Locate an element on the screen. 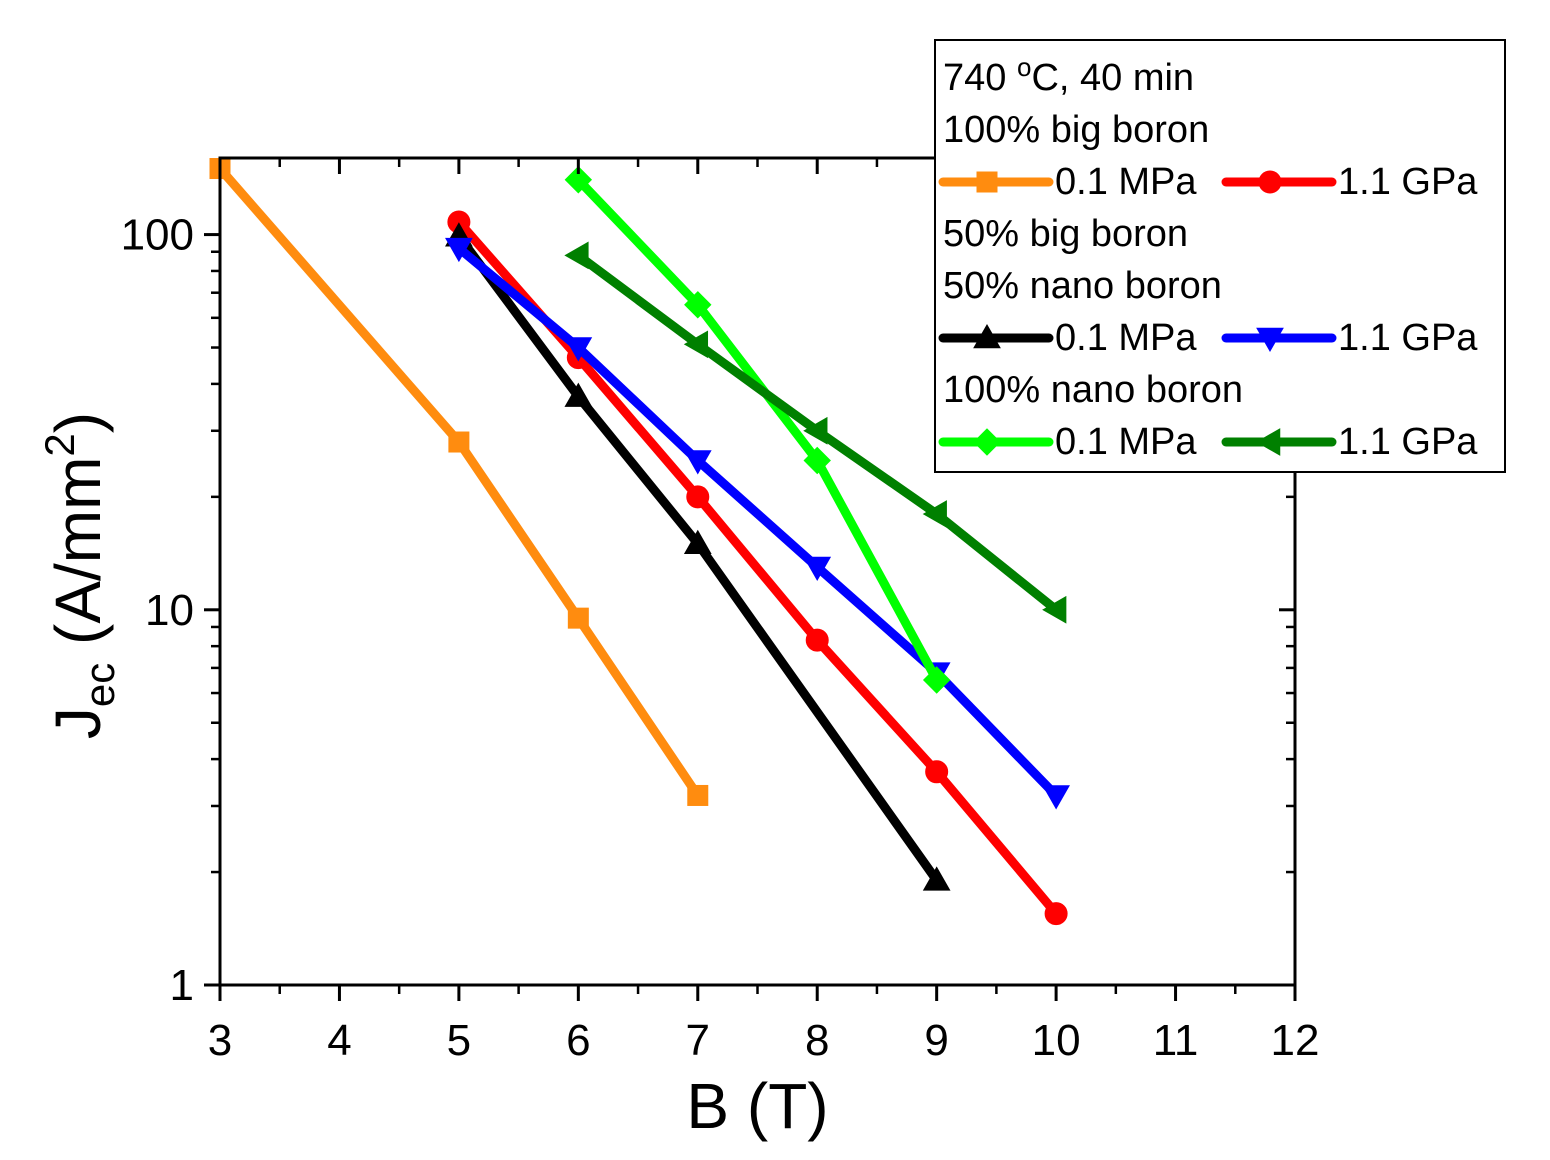 This screenshot has height=1160, width=1550. legend-box is located at coordinates (1220, 256).